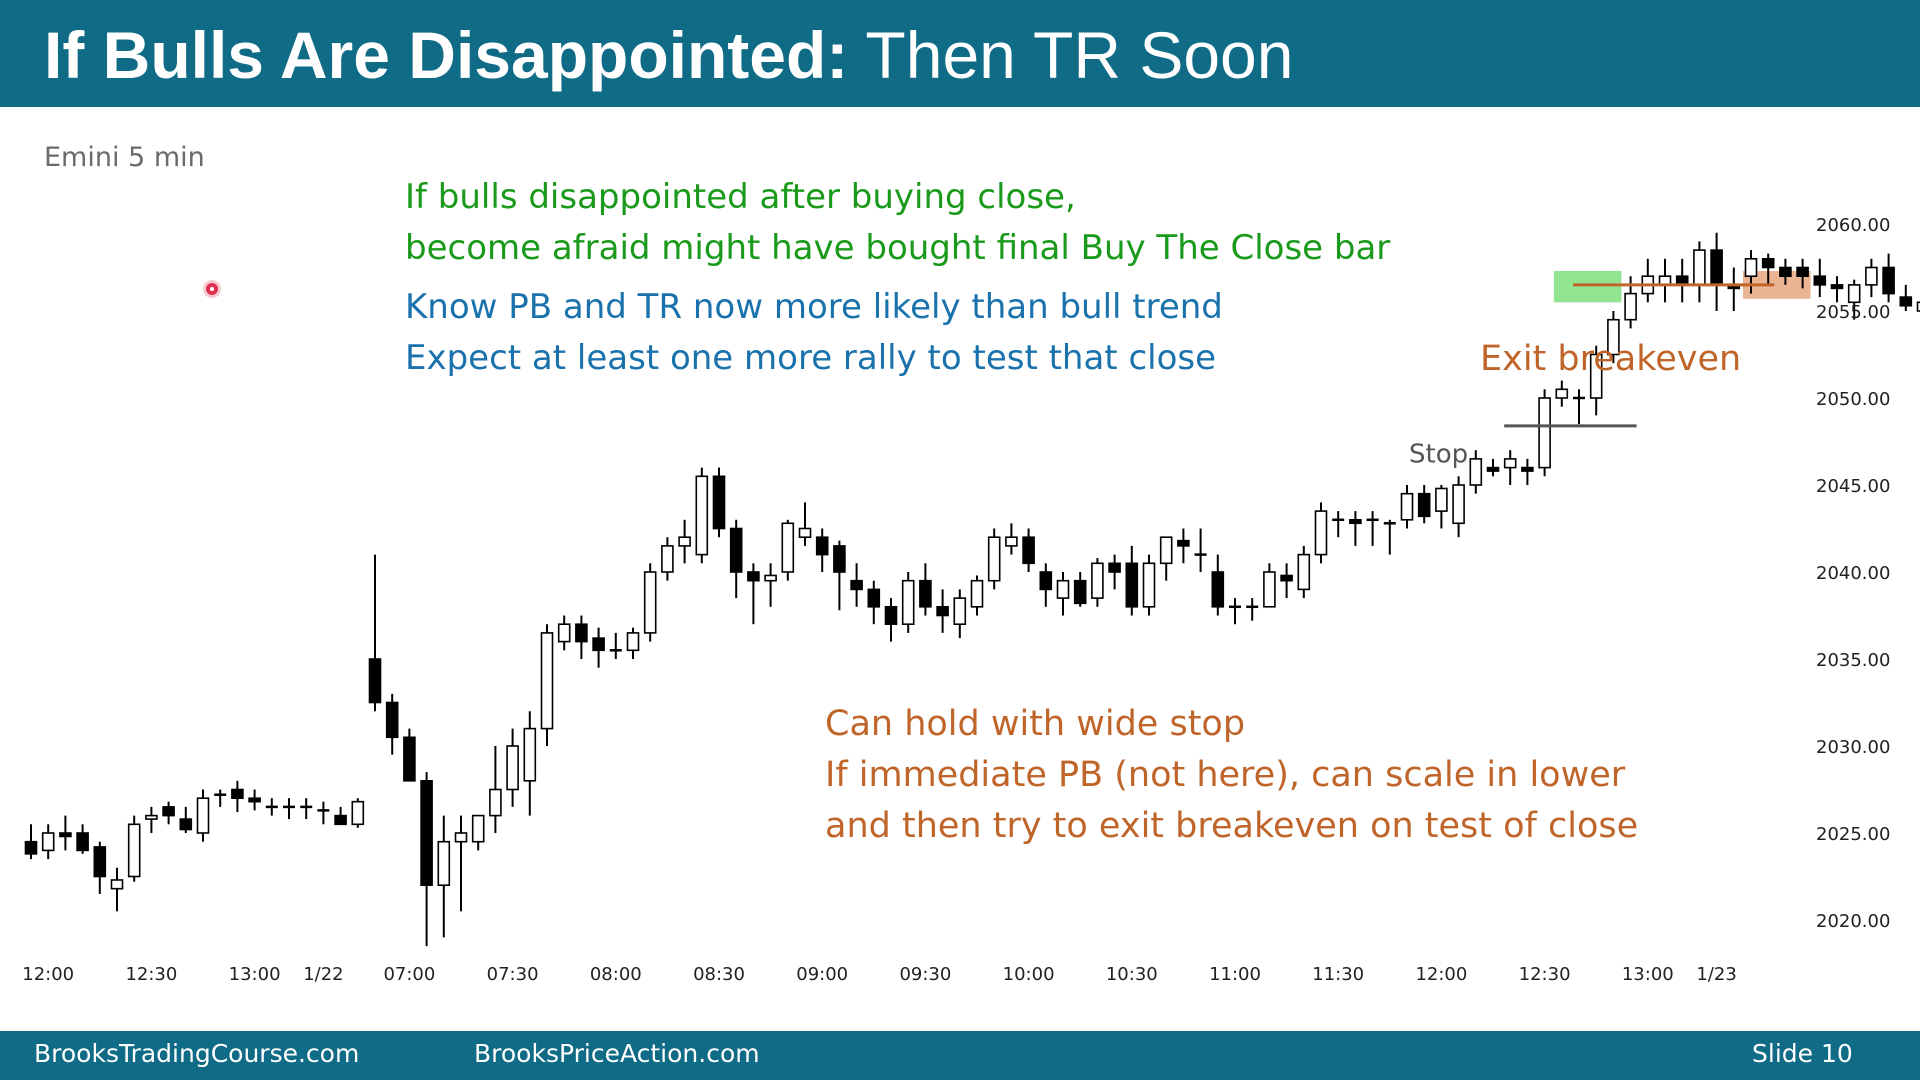 This screenshot has width=1920, height=1080. I want to click on footer-site-left: BrooksTradingCourse.com, so click(197, 1053).